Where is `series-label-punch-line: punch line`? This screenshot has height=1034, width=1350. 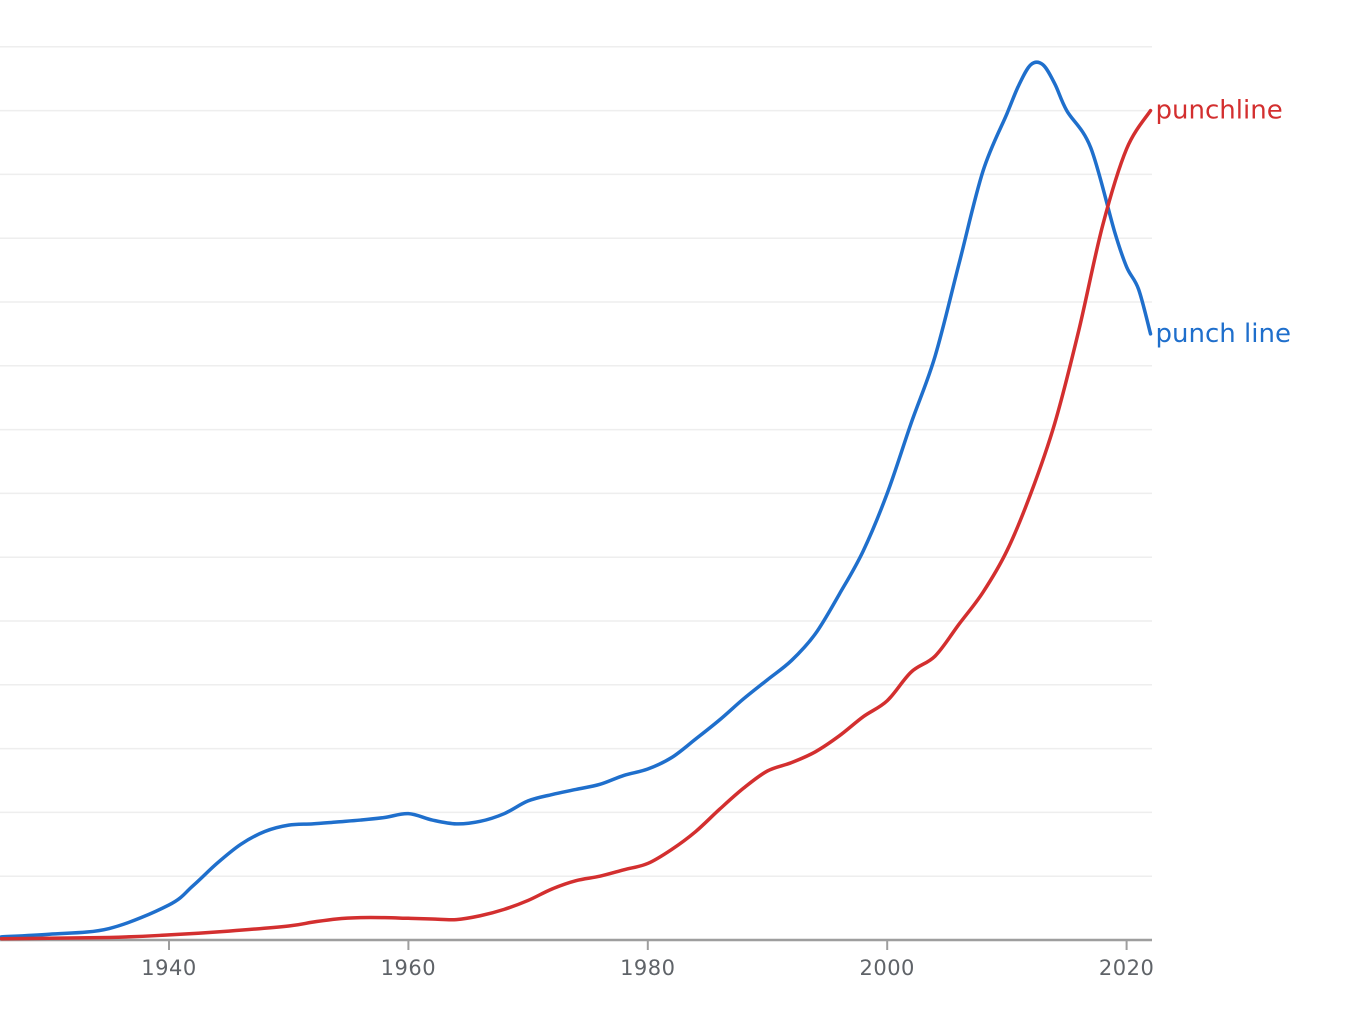
series-label-punch-line: punch line is located at coordinates (1223, 334).